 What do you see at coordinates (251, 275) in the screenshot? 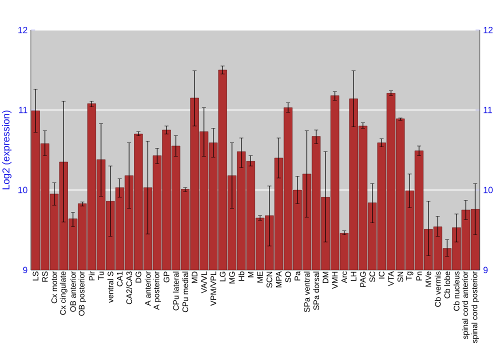
I see `x-tick-label: M` at bounding box center [251, 275].